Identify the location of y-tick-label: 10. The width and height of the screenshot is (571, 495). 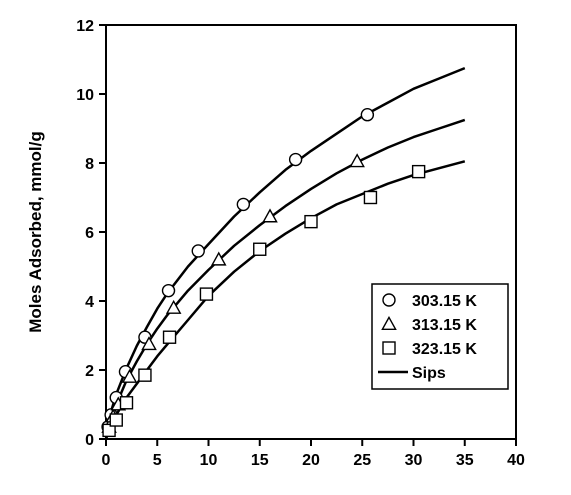
(85, 95).